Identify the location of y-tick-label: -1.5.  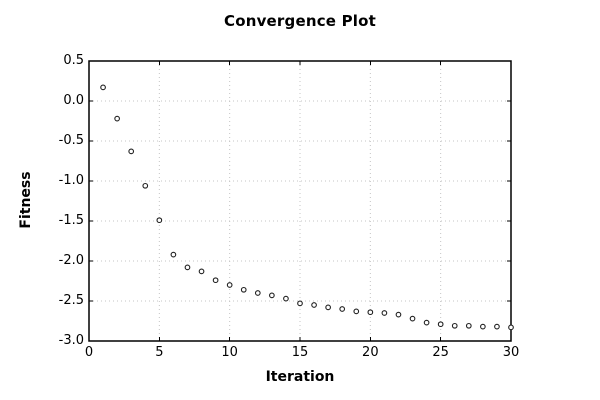
(71, 220).